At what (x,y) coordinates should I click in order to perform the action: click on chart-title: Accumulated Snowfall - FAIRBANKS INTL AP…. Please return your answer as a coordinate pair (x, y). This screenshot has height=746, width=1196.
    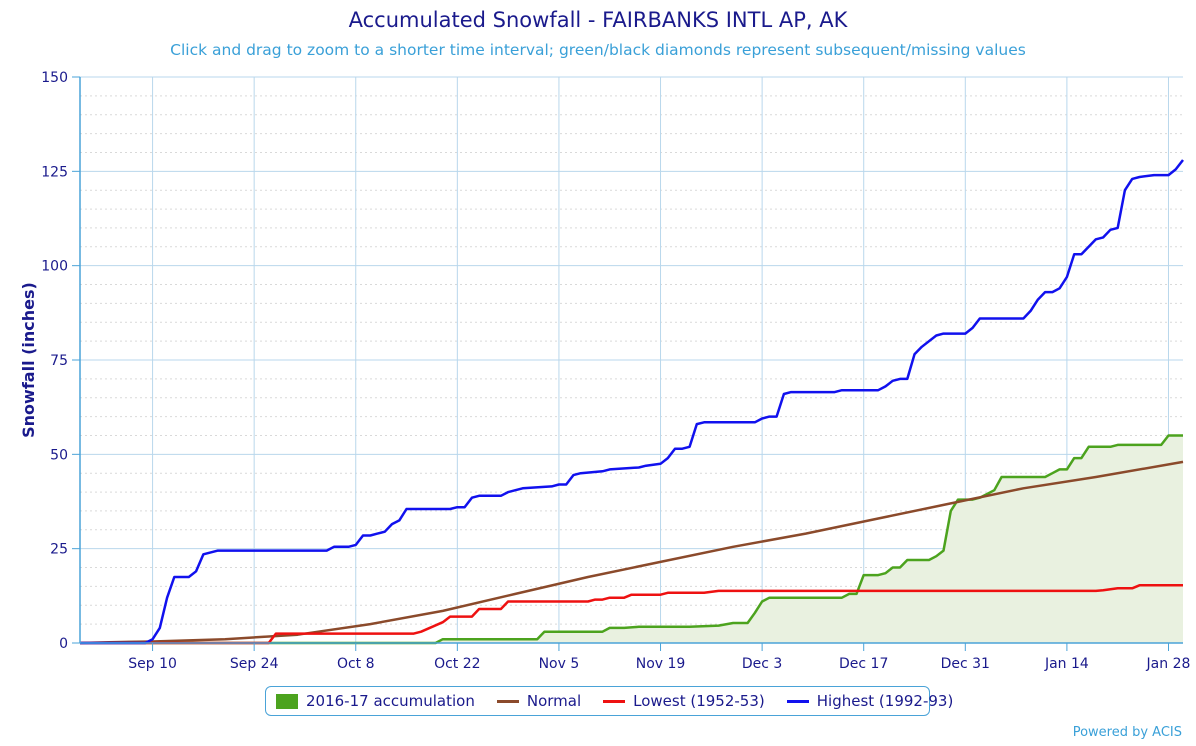
    Looking at the image, I should click on (598, 20).